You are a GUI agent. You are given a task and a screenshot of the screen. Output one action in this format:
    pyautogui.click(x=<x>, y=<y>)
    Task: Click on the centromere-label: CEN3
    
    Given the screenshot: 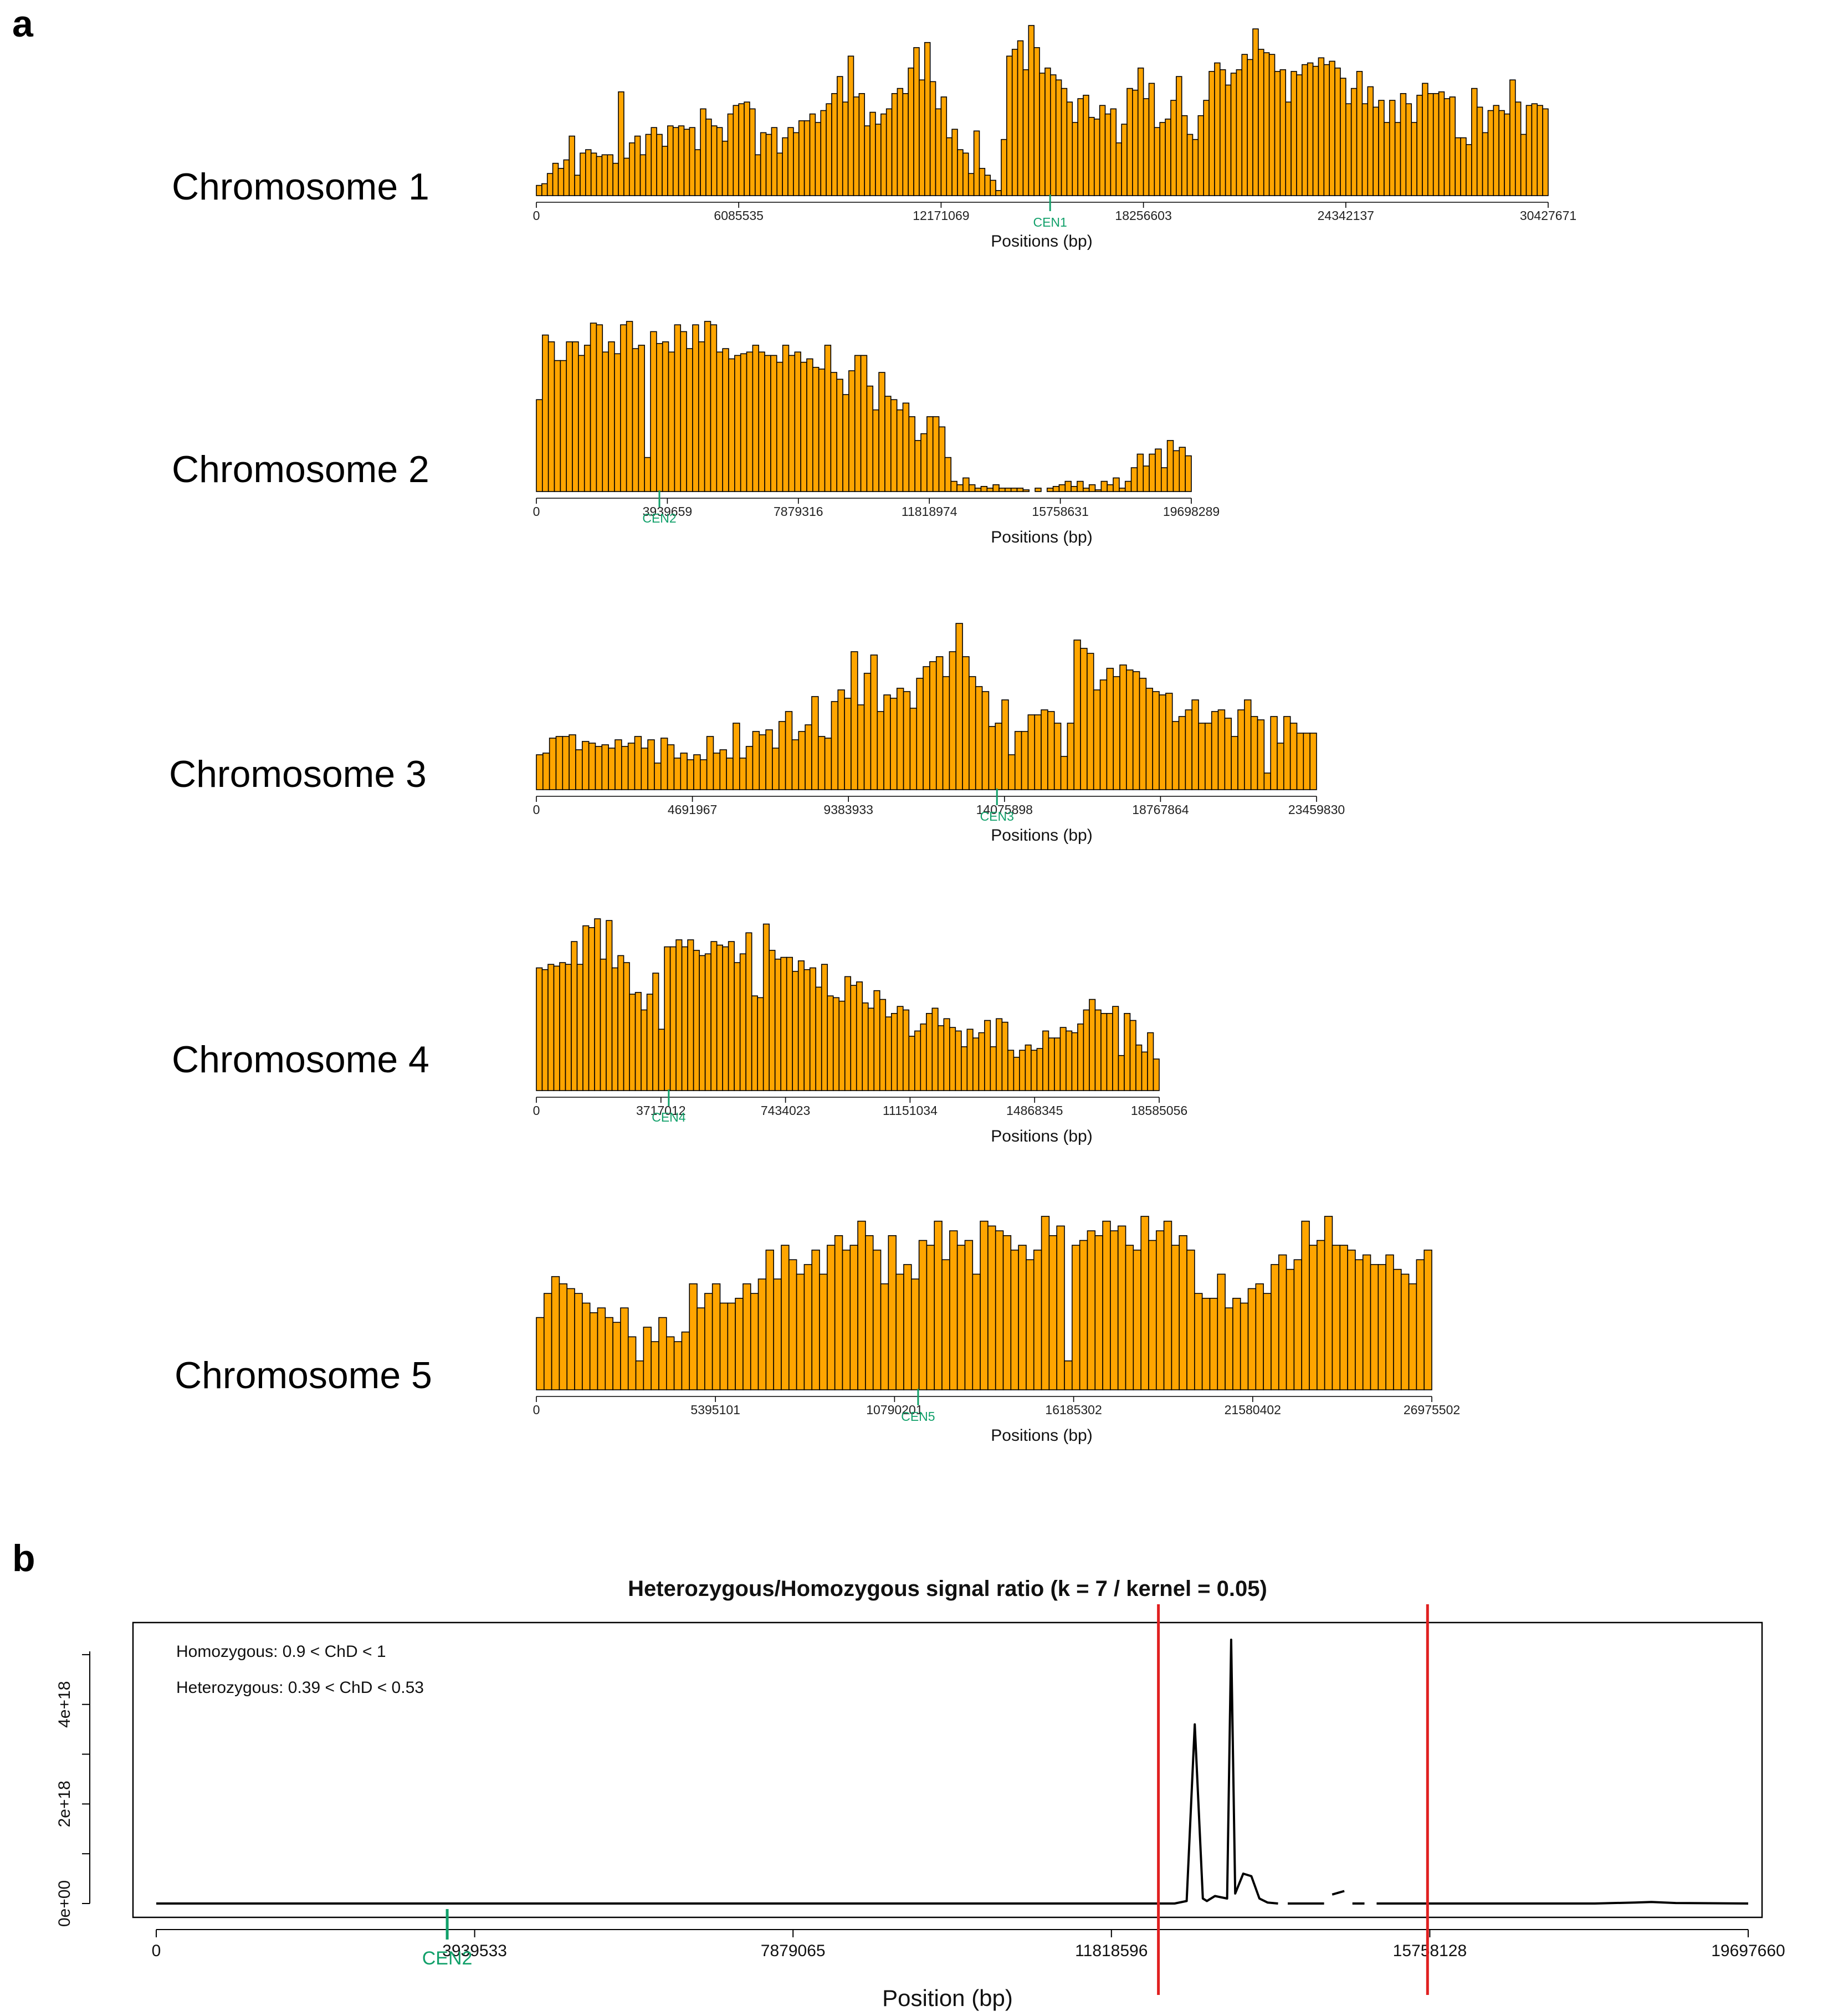 What is the action you would take?
    pyautogui.click(x=997, y=816)
    